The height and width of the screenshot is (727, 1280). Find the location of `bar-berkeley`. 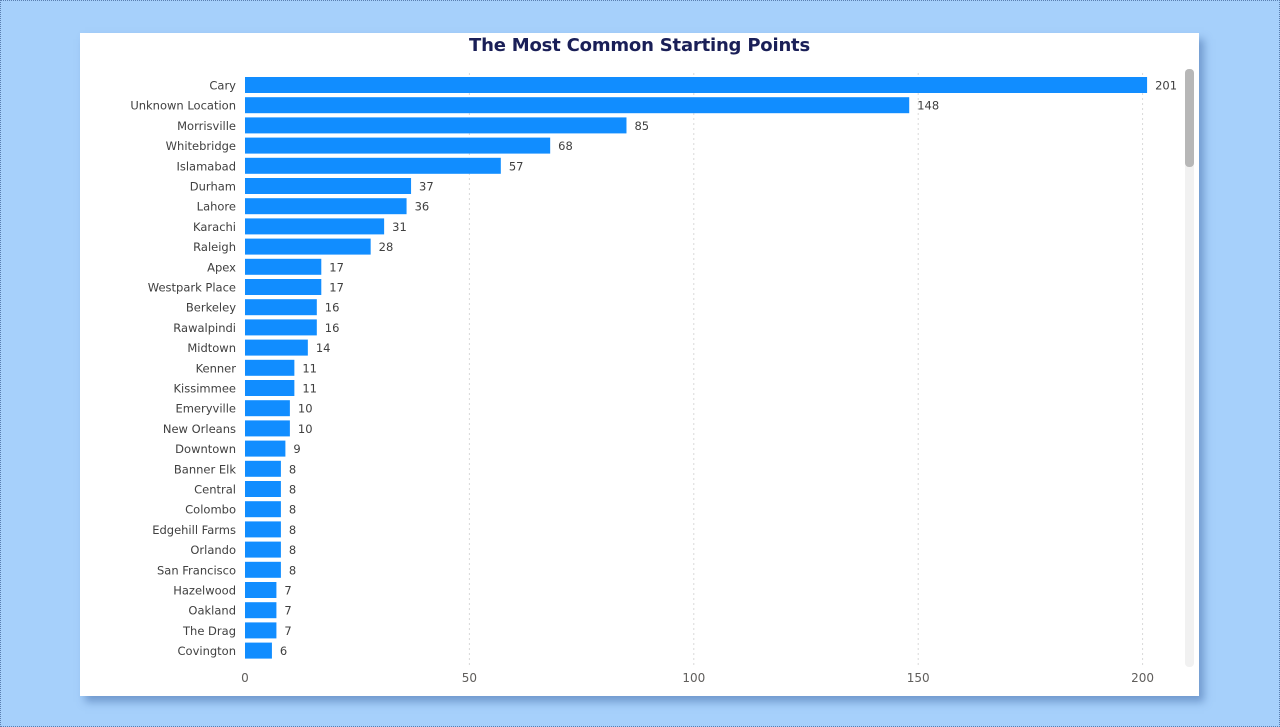

bar-berkeley is located at coordinates (281, 307).